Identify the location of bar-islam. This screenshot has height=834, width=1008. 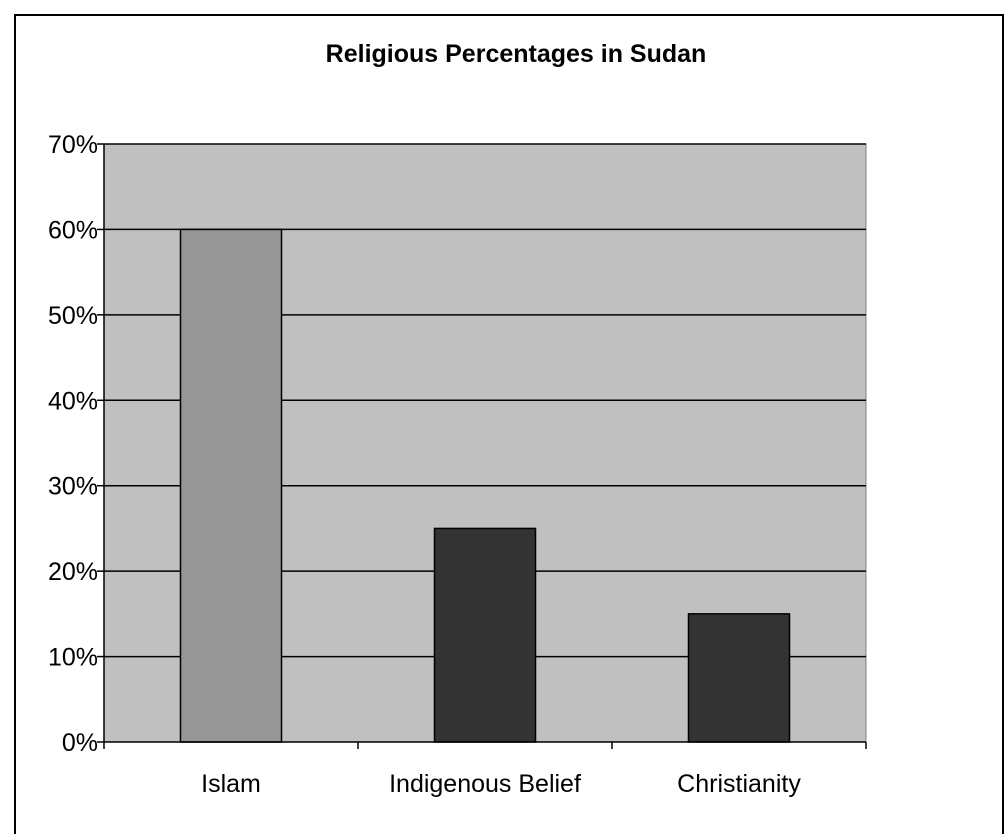
(231, 485).